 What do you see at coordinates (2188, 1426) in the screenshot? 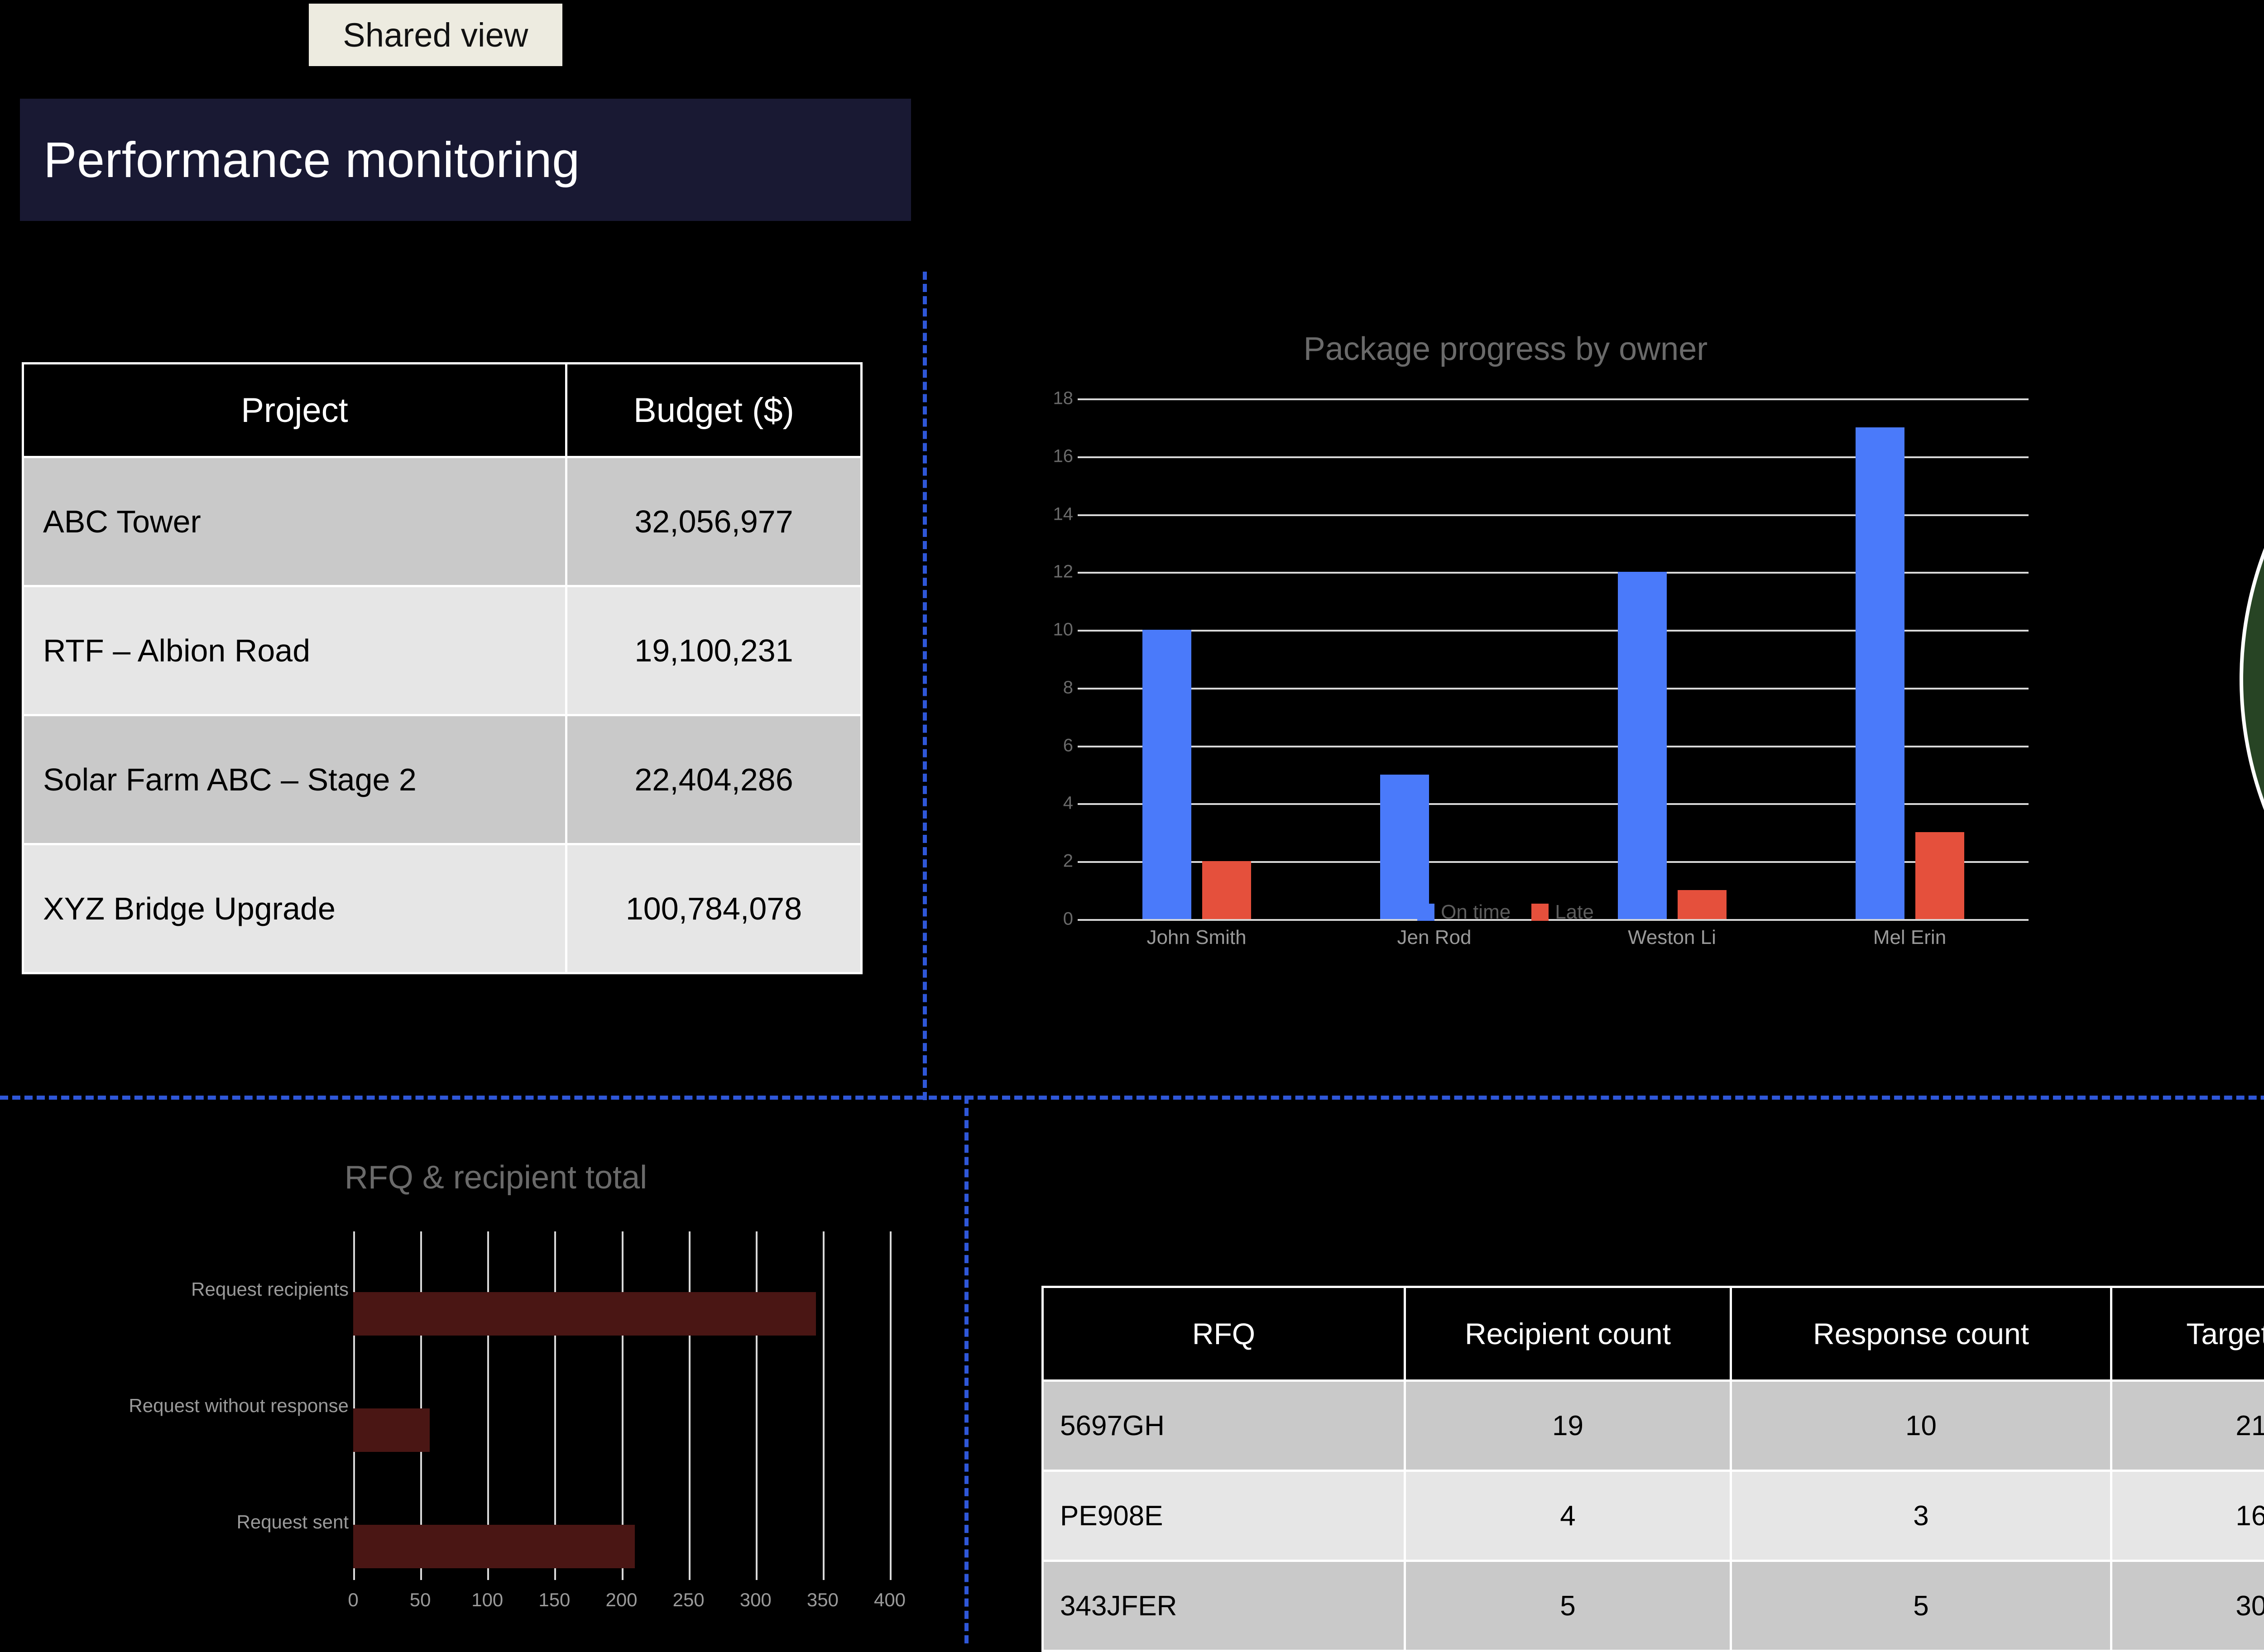
I see `target-award-date-cell: 21/12/2021` at bounding box center [2188, 1426].